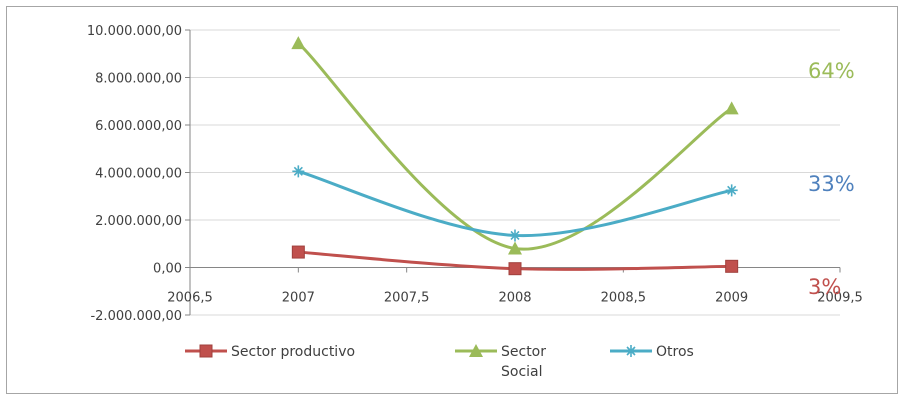 The width and height of the screenshot is (906, 402). I want to click on legend-label: Sector productivo, so click(293, 352).